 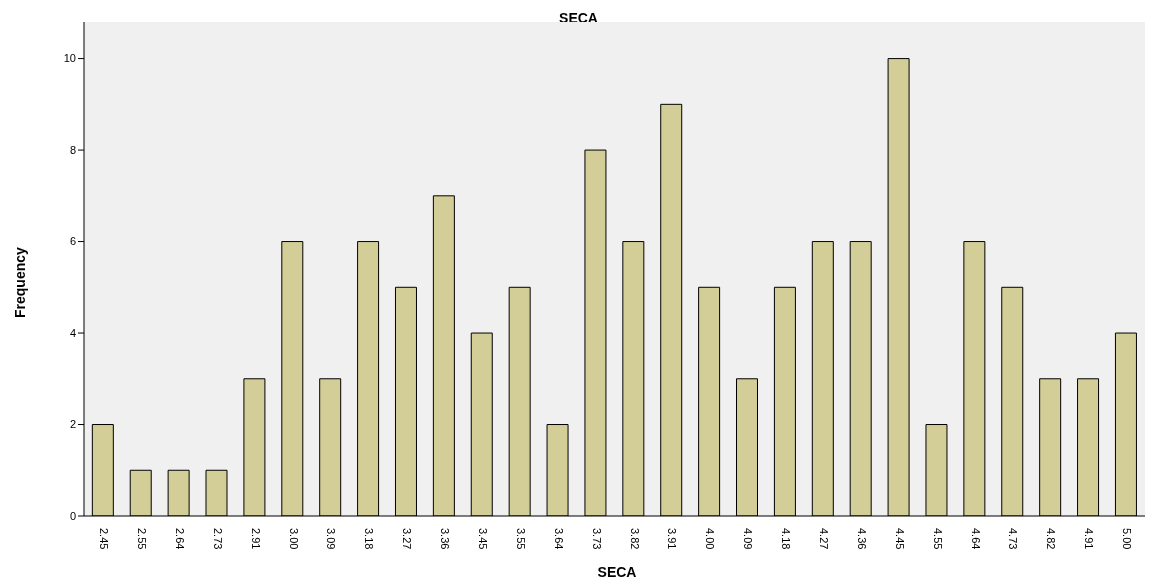 What do you see at coordinates (786, 539) in the screenshot?
I see `x-tick-label: 4.18` at bounding box center [786, 539].